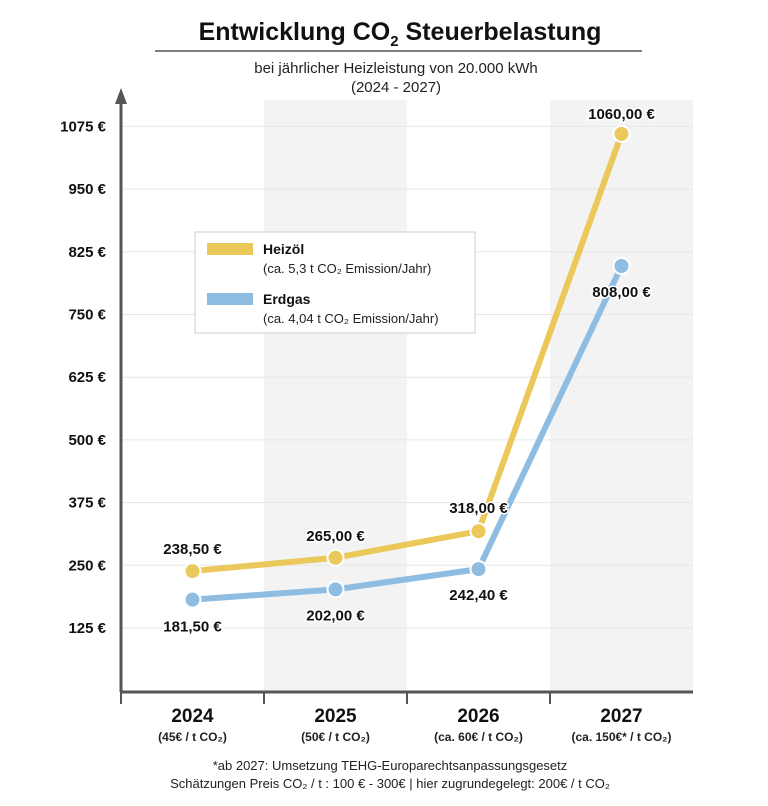  Describe the element at coordinates (83, 126) in the screenshot. I see `y-tick-label: 1075 €` at that location.